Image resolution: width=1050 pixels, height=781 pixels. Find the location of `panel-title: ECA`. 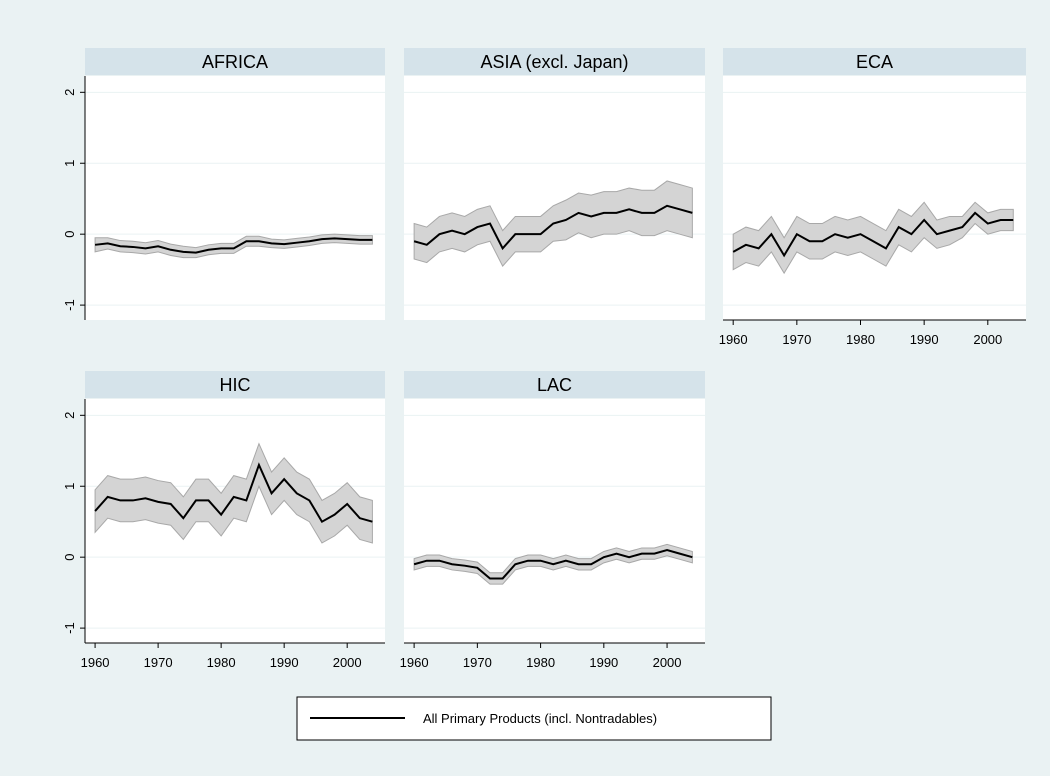

panel-title: ECA is located at coordinates (874, 62).